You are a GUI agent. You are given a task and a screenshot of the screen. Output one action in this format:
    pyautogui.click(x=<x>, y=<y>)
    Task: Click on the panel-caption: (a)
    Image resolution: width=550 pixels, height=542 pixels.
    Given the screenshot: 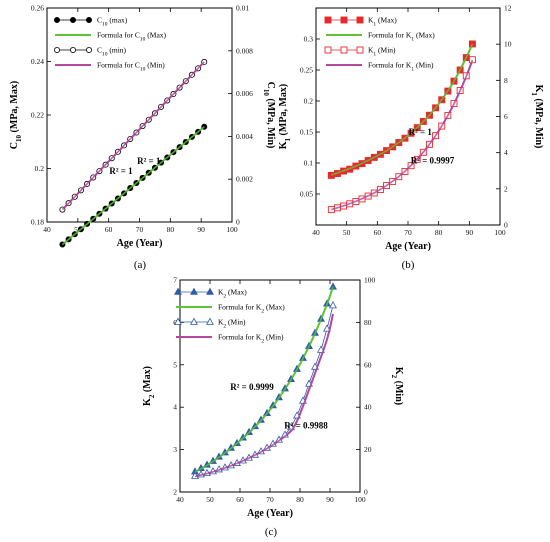 What is the action you would take?
    pyautogui.click(x=140, y=265)
    